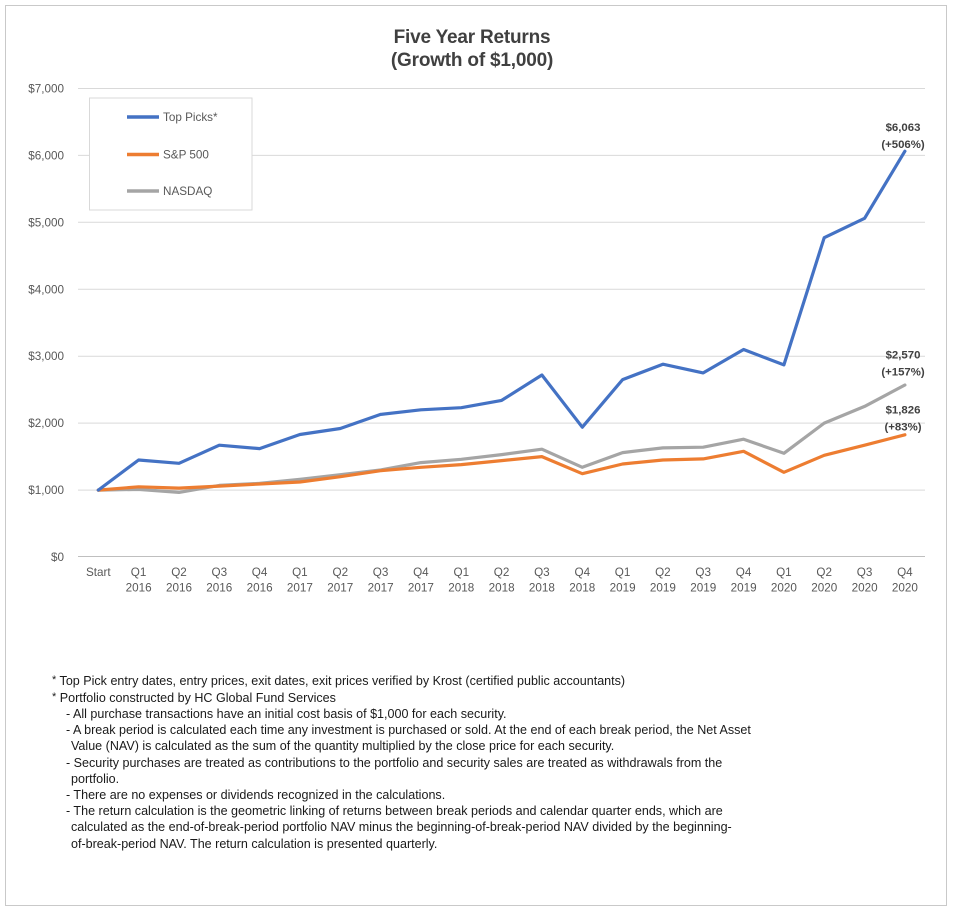  Describe the element at coordinates (46, 490) in the screenshot. I see `svg-text: $1,000` at that location.